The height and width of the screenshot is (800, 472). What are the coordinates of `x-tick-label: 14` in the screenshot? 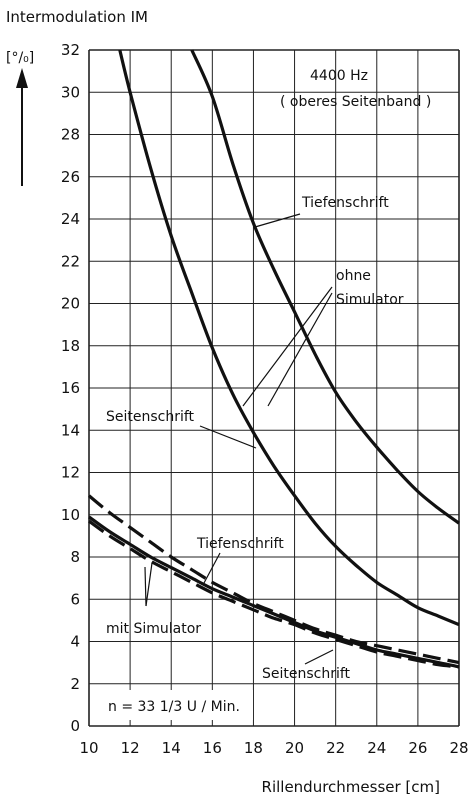 It's located at (171, 748).